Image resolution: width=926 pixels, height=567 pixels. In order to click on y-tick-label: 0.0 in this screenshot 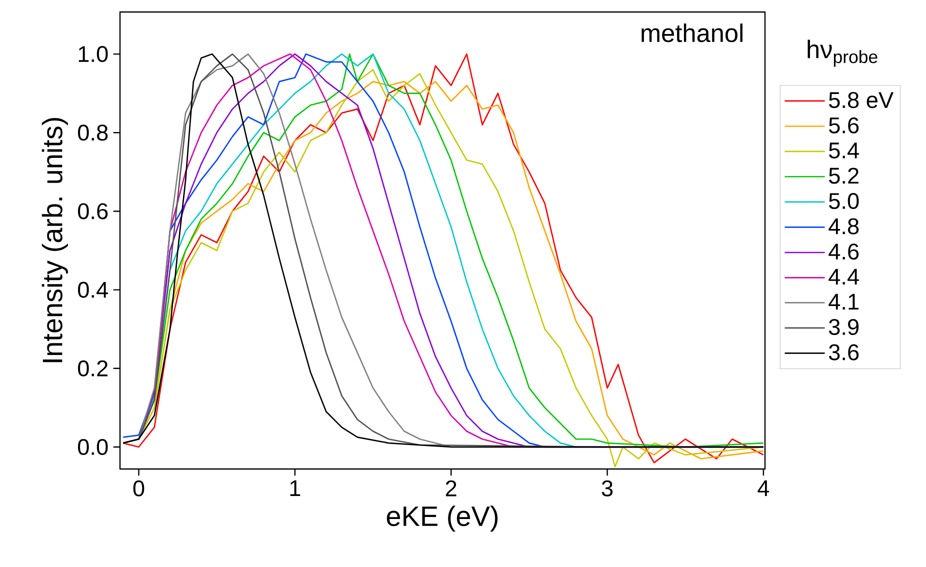, I will do `click(93, 447)`.